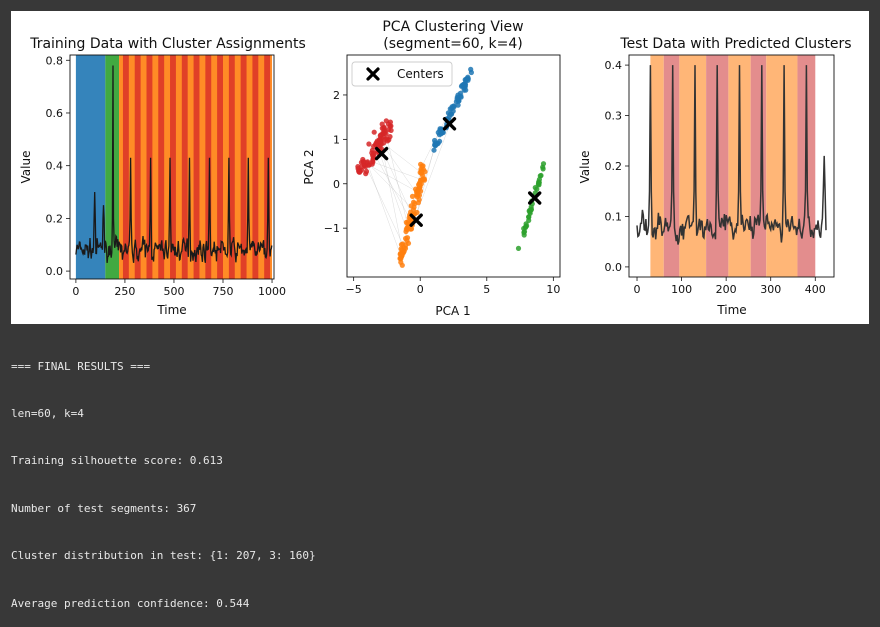 The image size is (880, 627). I want to click on pca-legend: Centers, so click(402, 74).